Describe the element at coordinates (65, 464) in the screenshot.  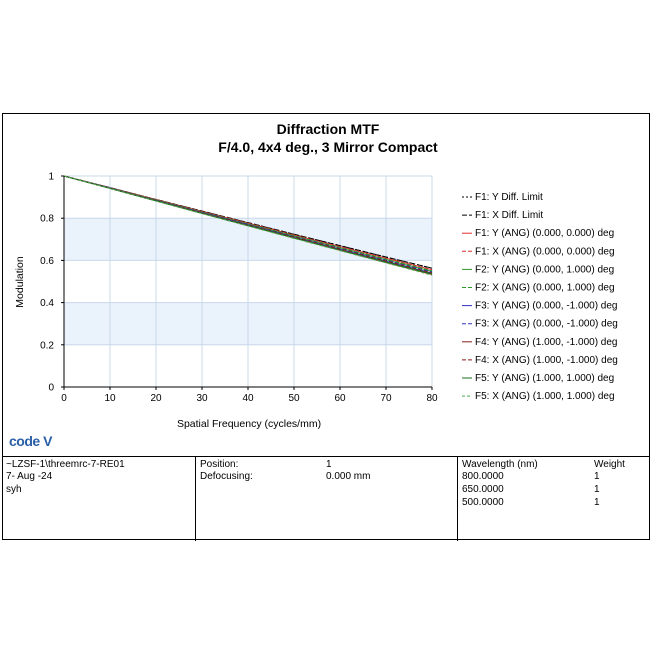
I see `file-path: ~LZSF-1\threemrc-7-RE01` at that location.